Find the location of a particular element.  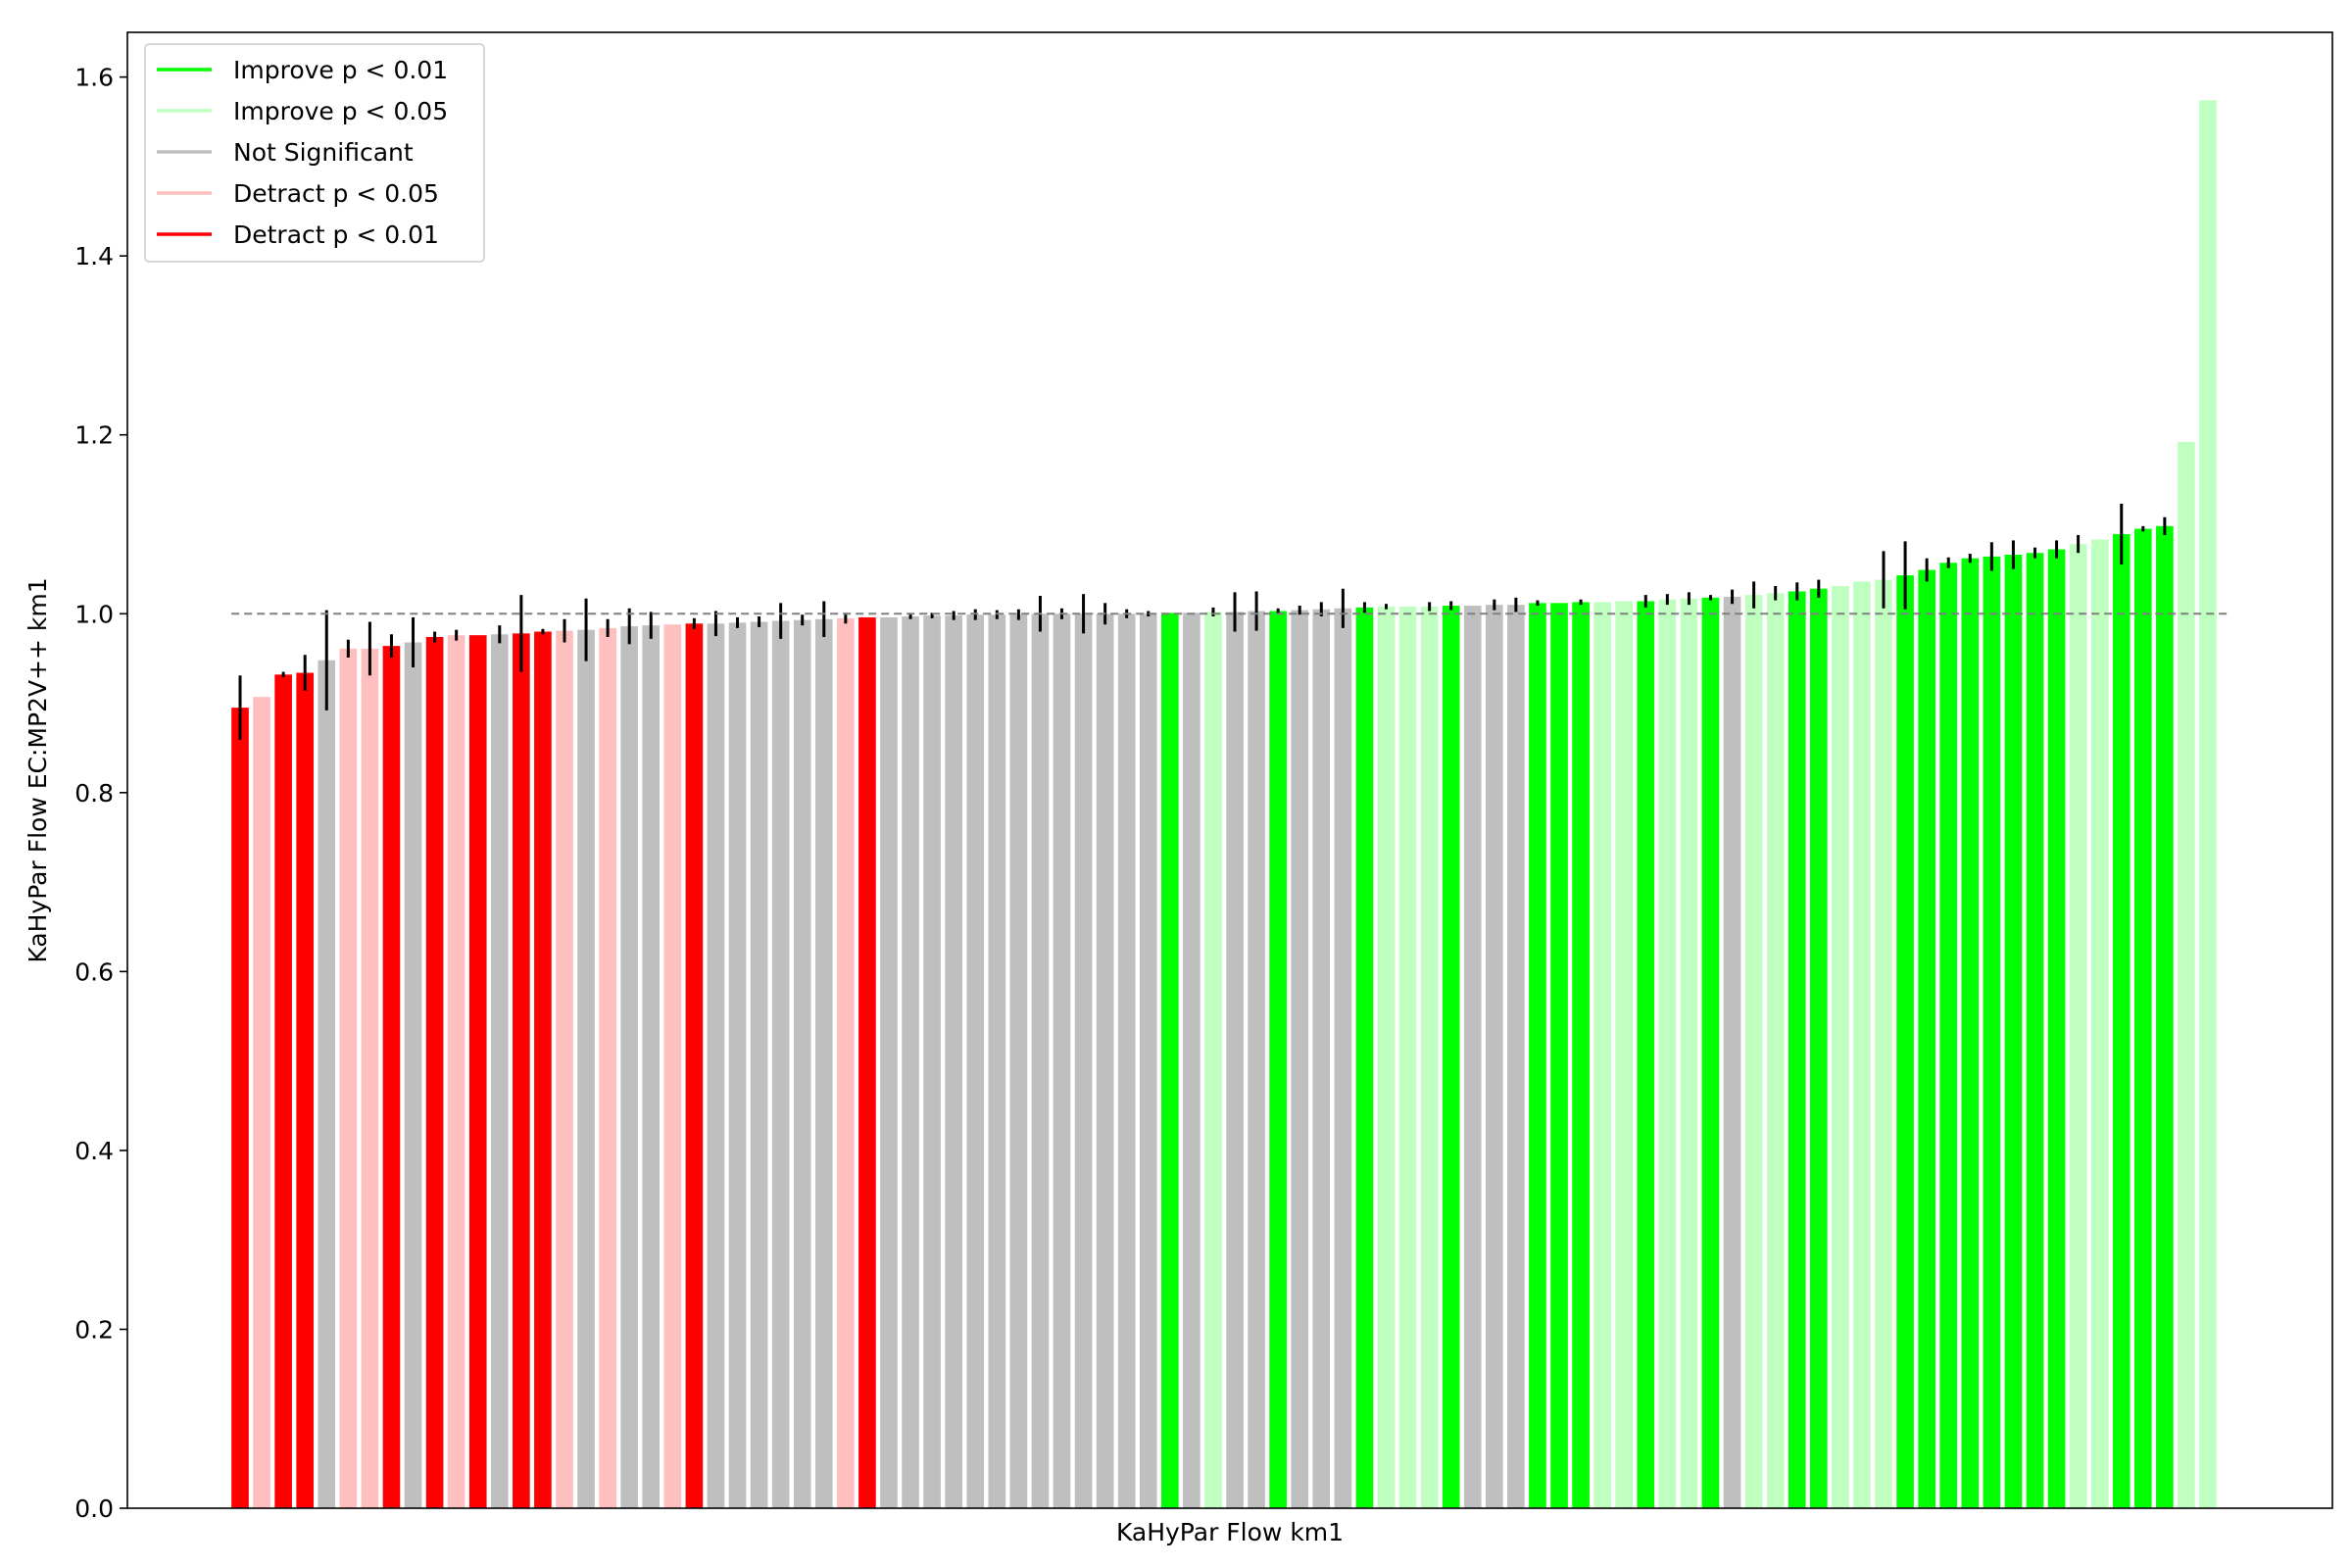

y-tick-label: 0.8 is located at coordinates (94, 793).